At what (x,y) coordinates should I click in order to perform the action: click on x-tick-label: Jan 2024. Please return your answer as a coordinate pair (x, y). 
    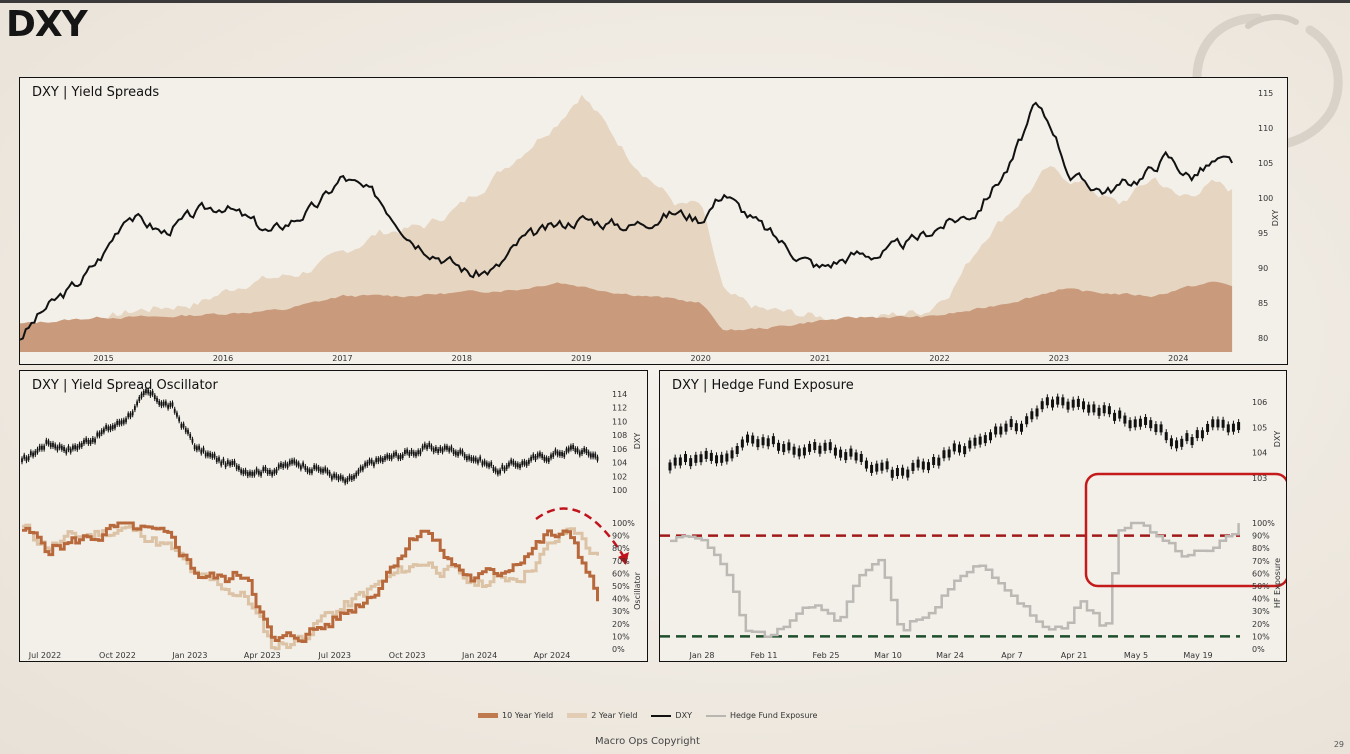
    Looking at the image, I should click on (479, 655).